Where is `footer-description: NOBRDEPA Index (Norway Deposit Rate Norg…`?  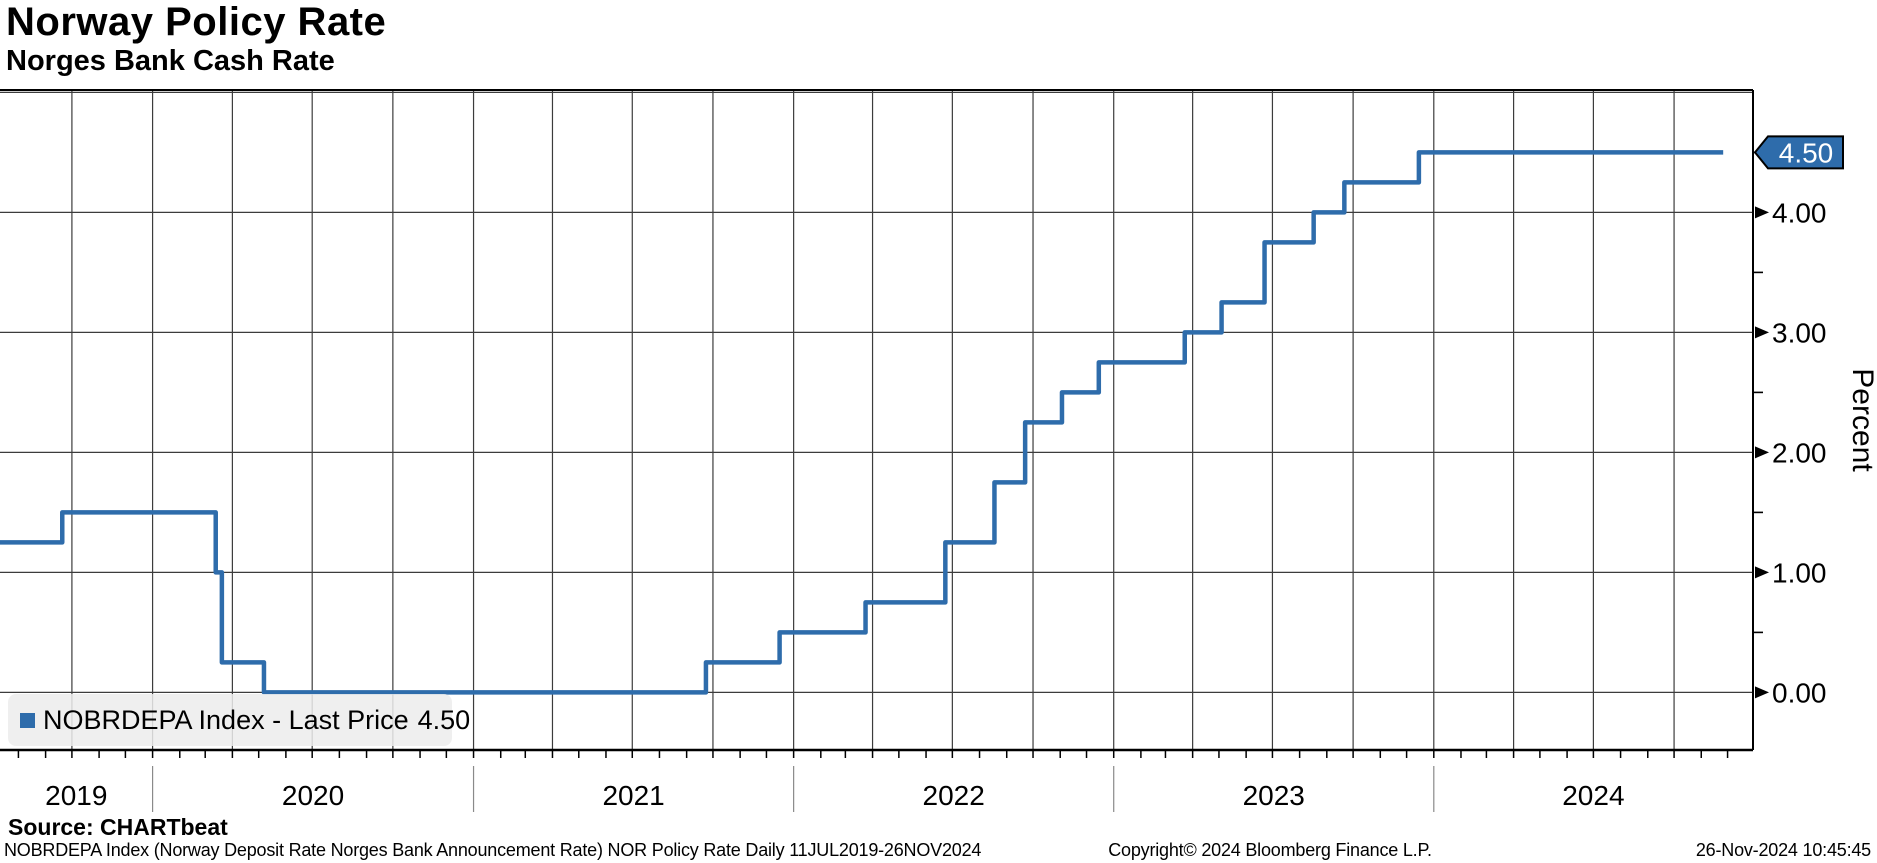
footer-description: NOBRDEPA Index (Norway Deposit Rate Norg… is located at coordinates (493, 850).